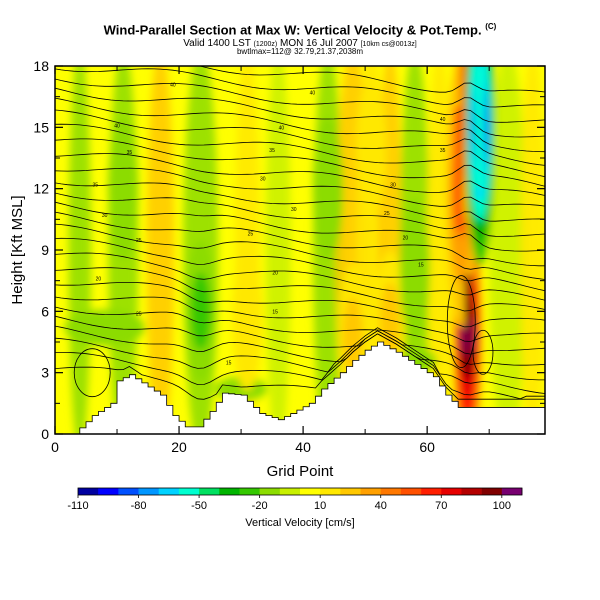 This screenshot has height=600, width=600. Describe the element at coordinates (55, 447) in the screenshot. I see `x-tick-label: 0` at that location.